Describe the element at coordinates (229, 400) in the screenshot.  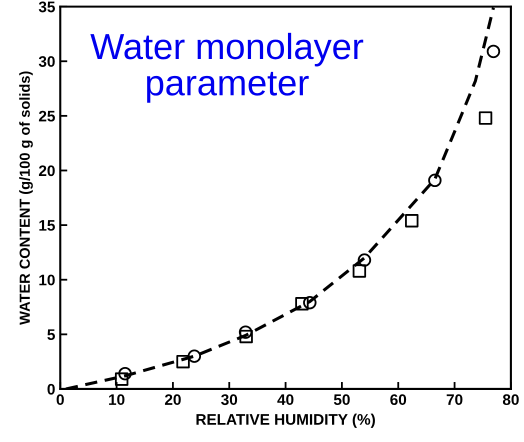
I see `x-tick-label: 30` at that location.